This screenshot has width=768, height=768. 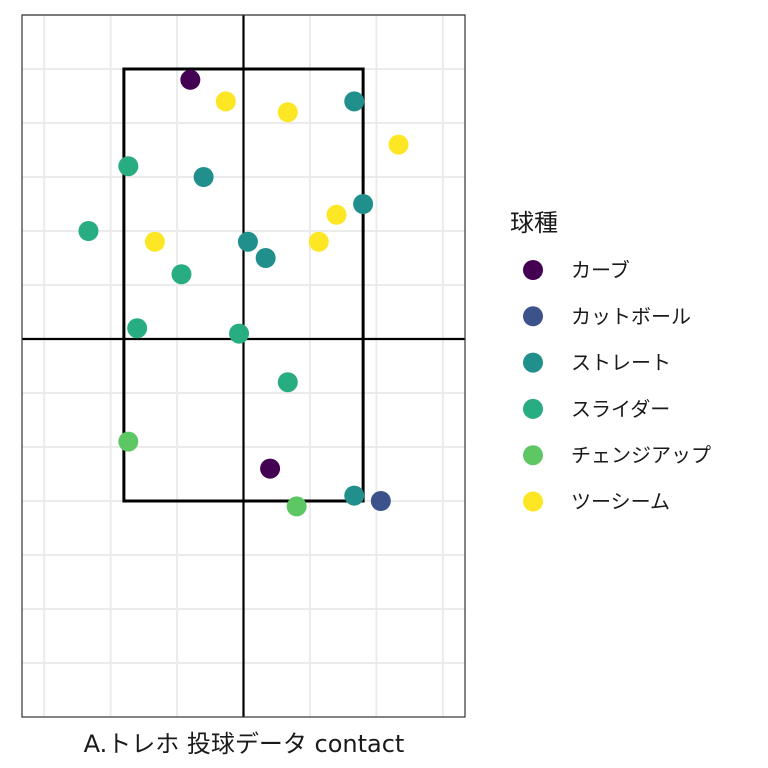 I want to click on legend-label: チェンジアップ, so click(x=641, y=455).